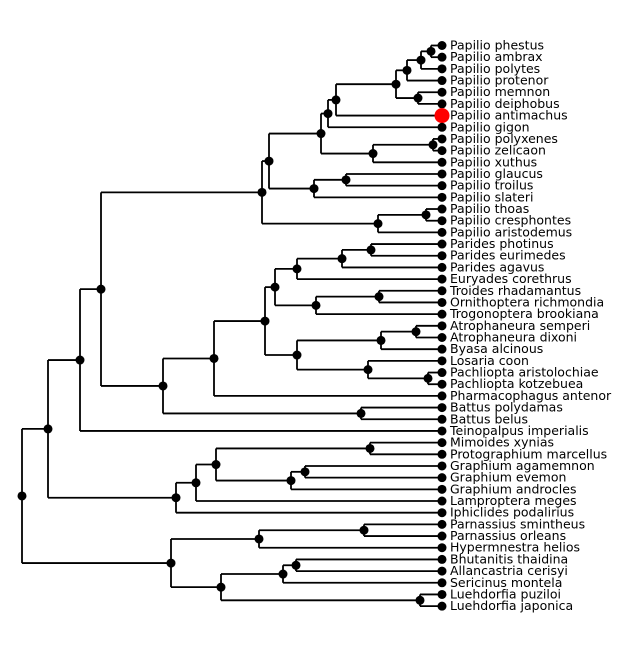  Describe the element at coordinates (495, 68) in the screenshot. I see `leaf-label: Papilio polytes` at that location.